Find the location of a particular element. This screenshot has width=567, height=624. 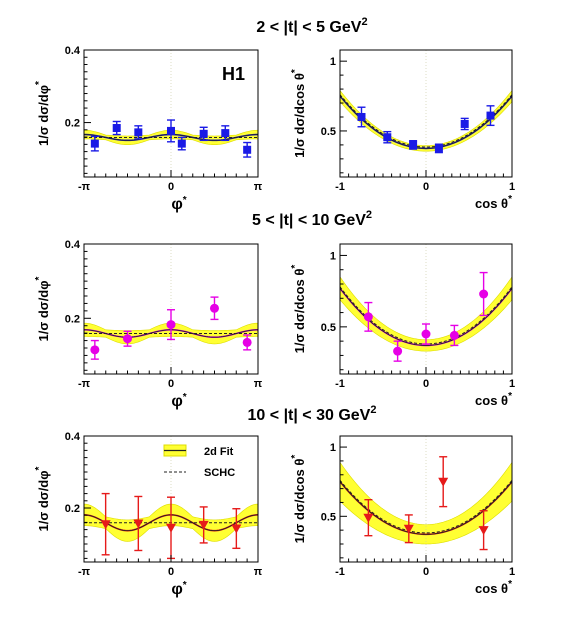

fit-curve is located at coordinates (426, 122).